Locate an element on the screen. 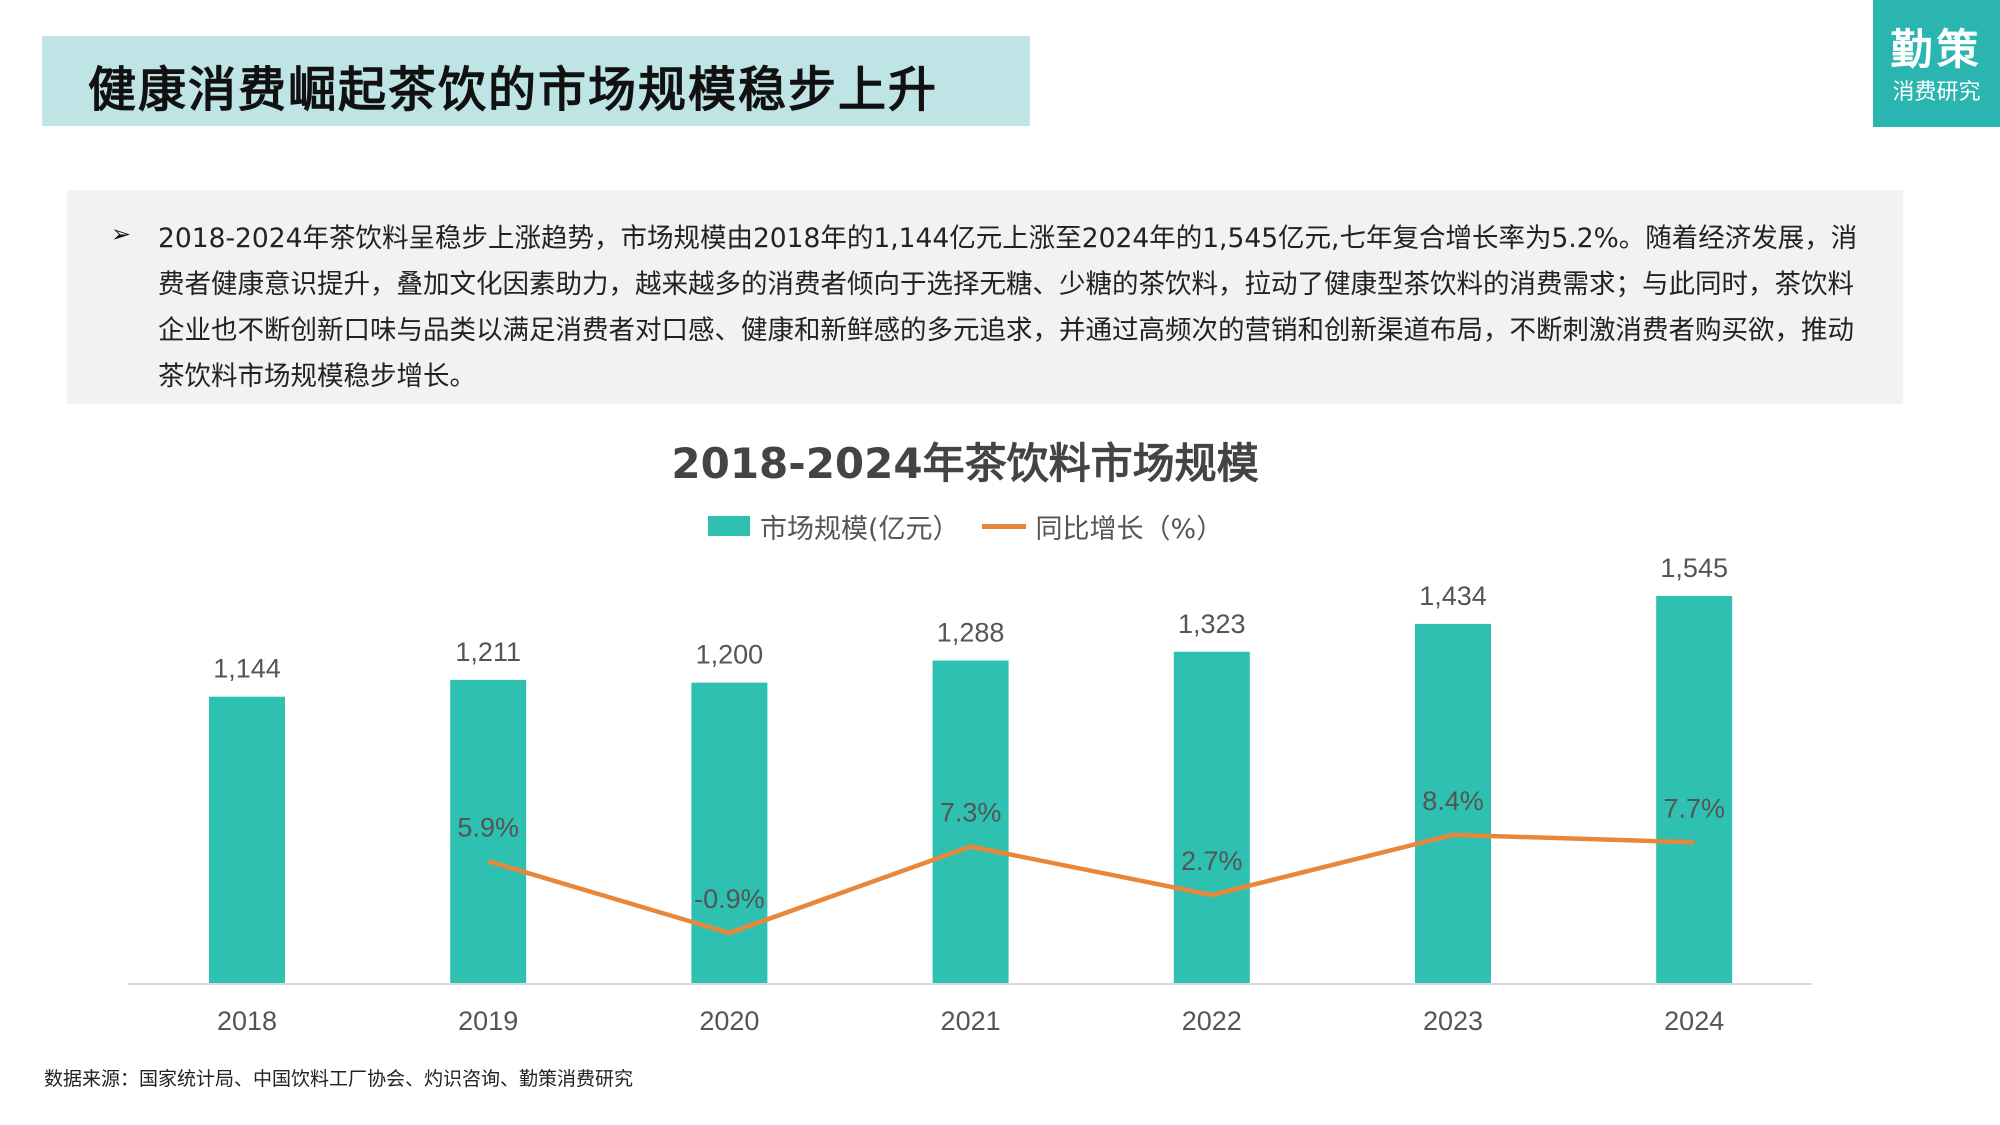  title-banner: 健康消费崛起茶饮的市场规模稳步上升 is located at coordinates (536, 81).